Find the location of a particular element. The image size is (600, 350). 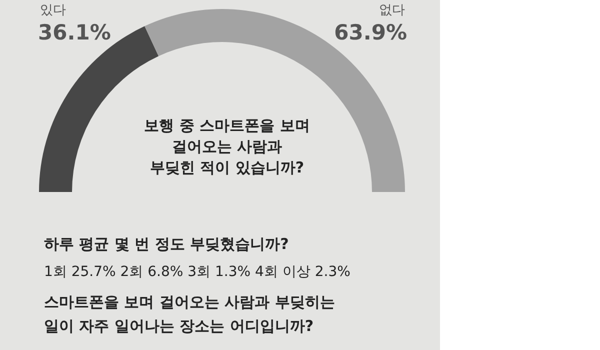

text: 하루 평균 몇 번 정도 부딪혔습니까? is located at coordinates (166, 244).